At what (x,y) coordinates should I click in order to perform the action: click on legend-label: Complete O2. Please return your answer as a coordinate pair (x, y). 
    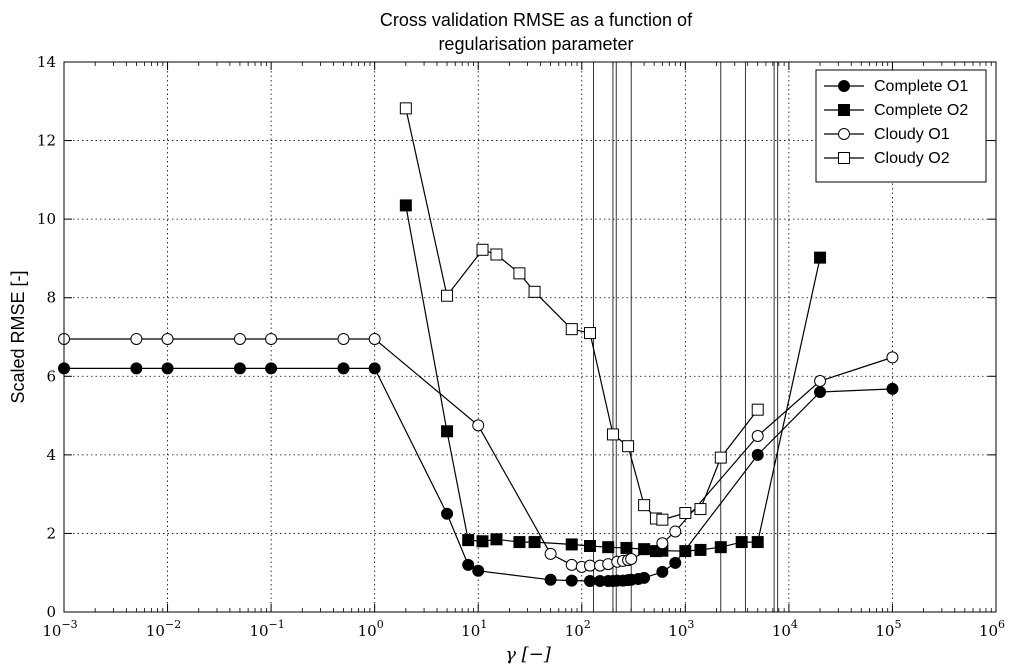
    Looking at the image, I should click on (921, 110).